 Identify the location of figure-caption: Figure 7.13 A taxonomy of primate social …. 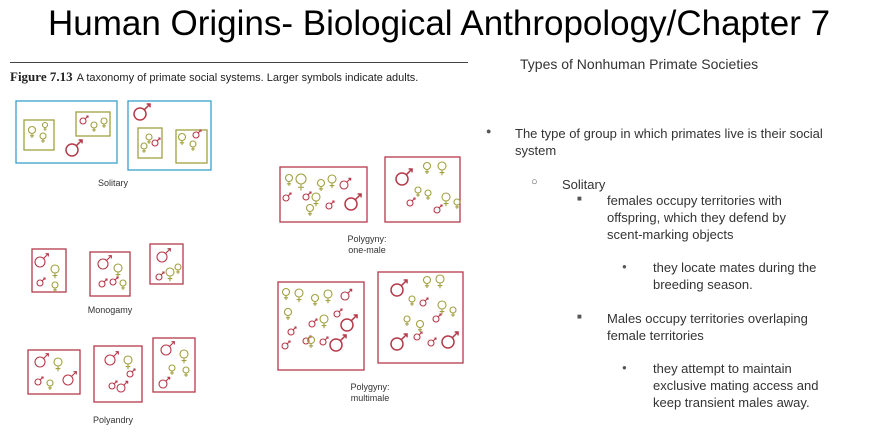
(214, 77).